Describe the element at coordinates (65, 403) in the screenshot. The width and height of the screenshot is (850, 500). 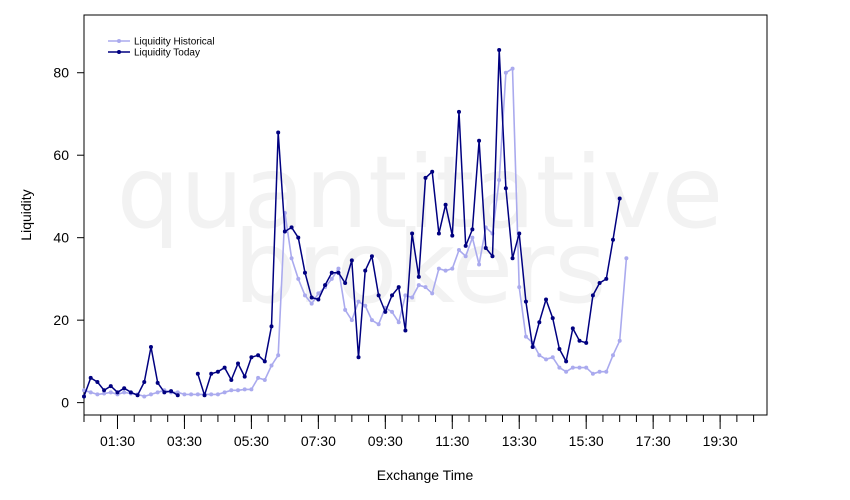
I see `y-tick-label: 0` at that location.